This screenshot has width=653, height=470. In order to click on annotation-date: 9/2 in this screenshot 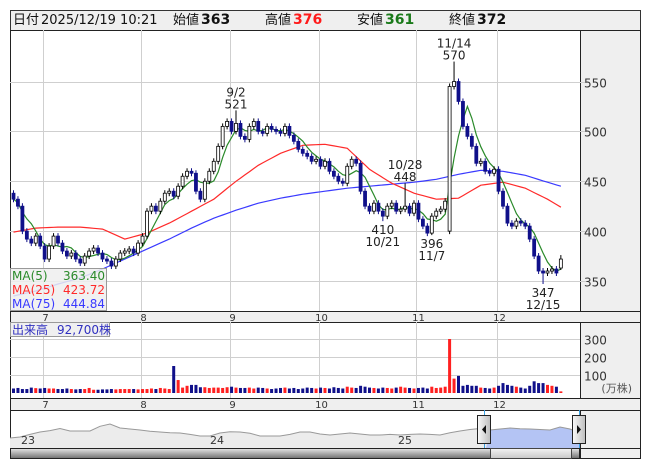, I will do `click(235, 92)`.